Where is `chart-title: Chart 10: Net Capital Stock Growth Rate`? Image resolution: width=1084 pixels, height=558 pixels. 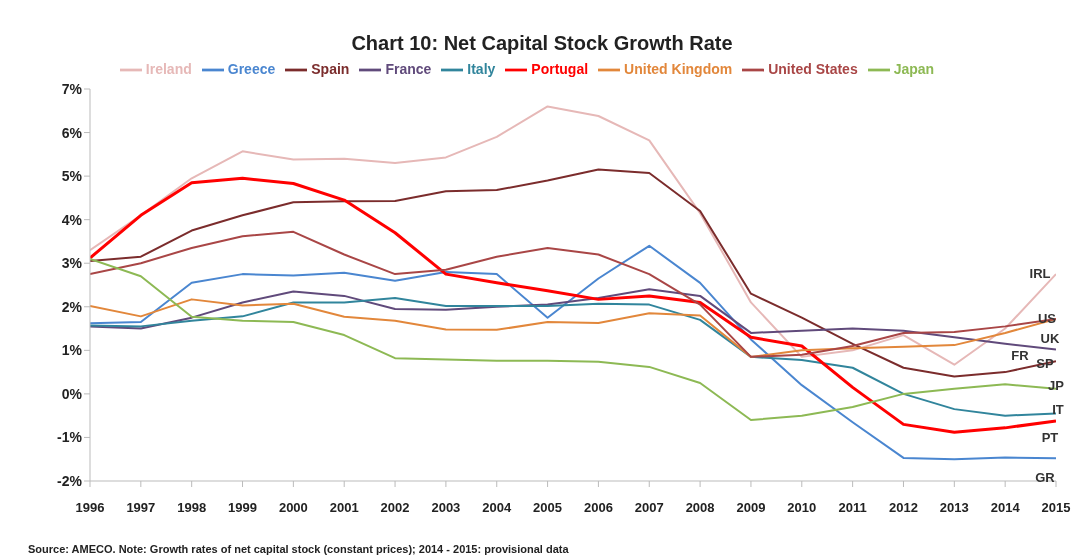
chart-title: Chart 10: Net Capital Stock Growth Rate is located at coordinates (542, 43).